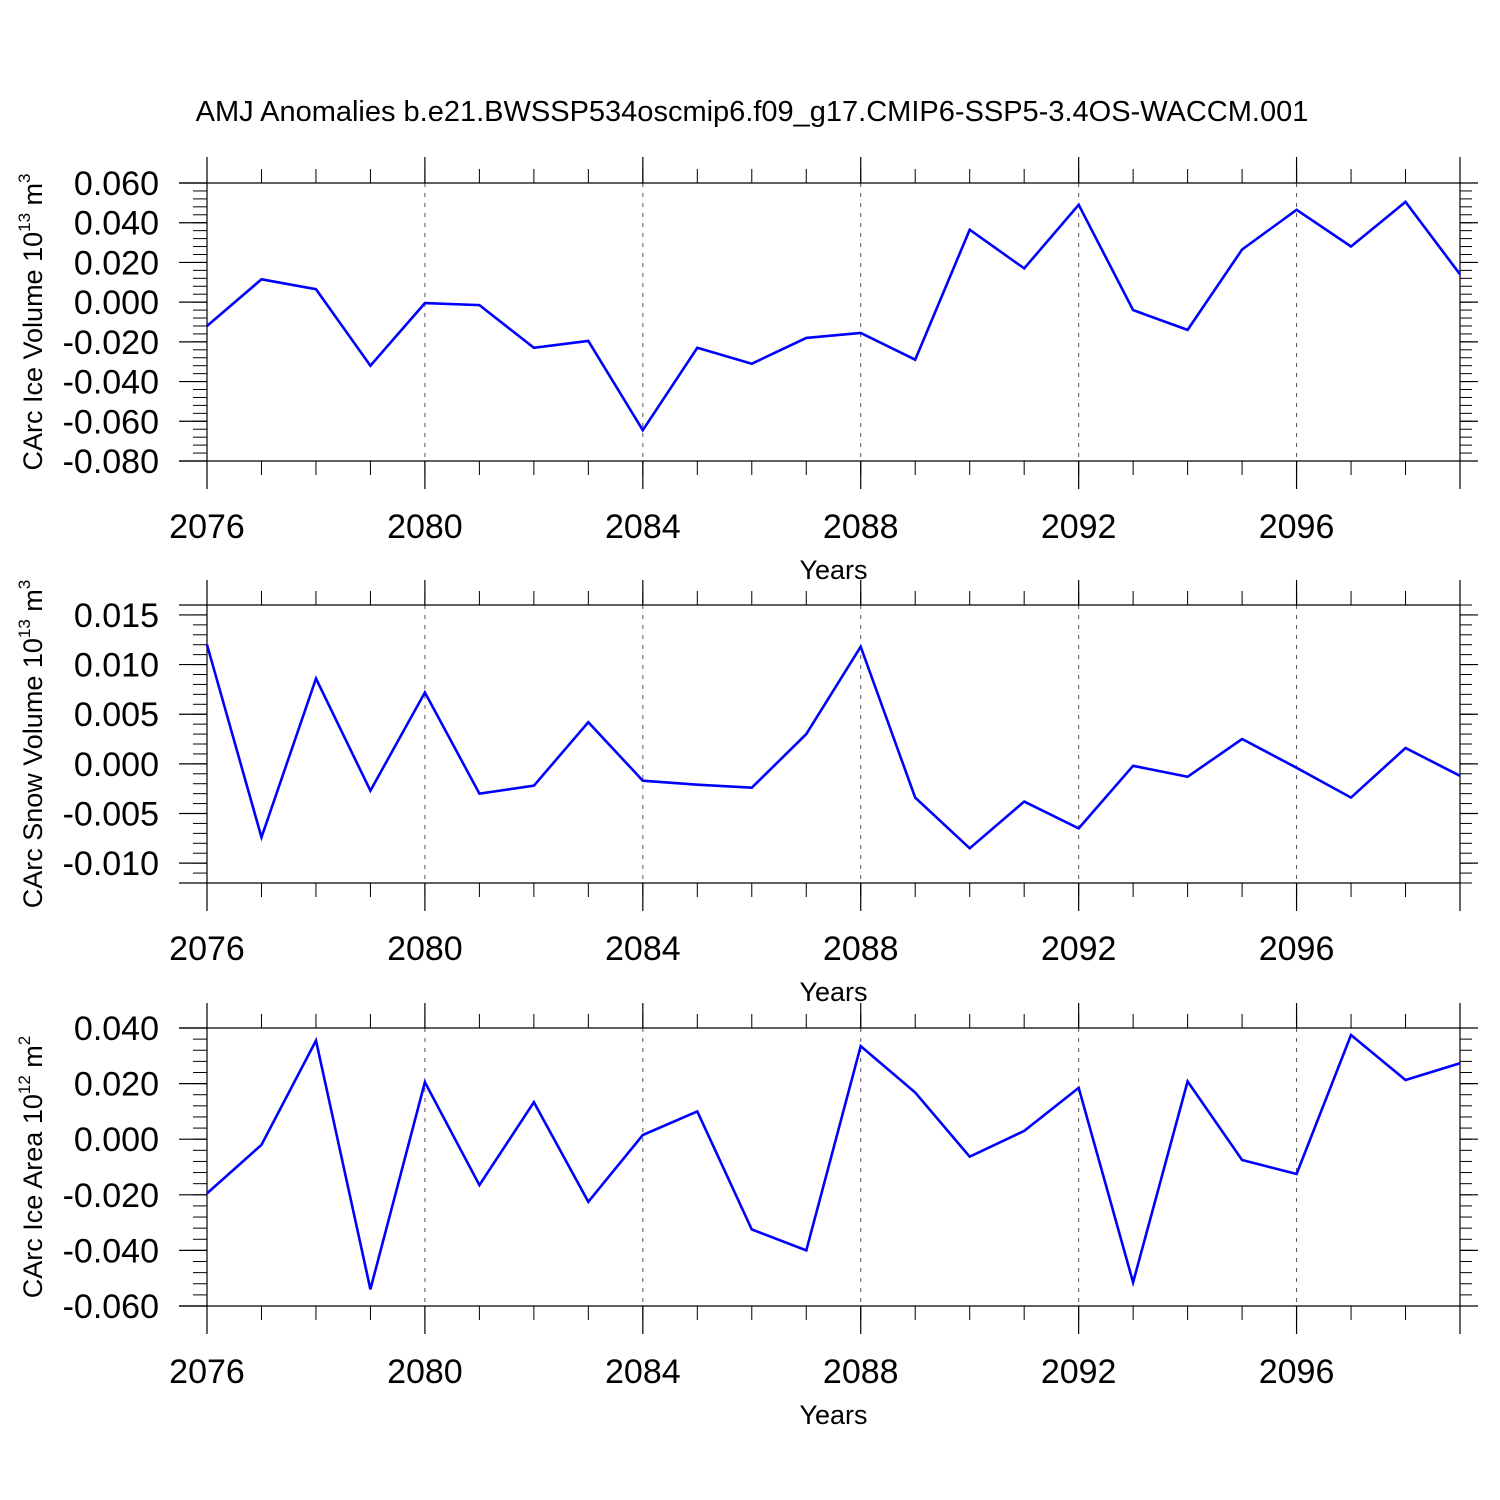  What do you see at coordinates (116, 616) in the screenshot?
I see `y-tick-label: 0.015` at bounding box center [116, 616].